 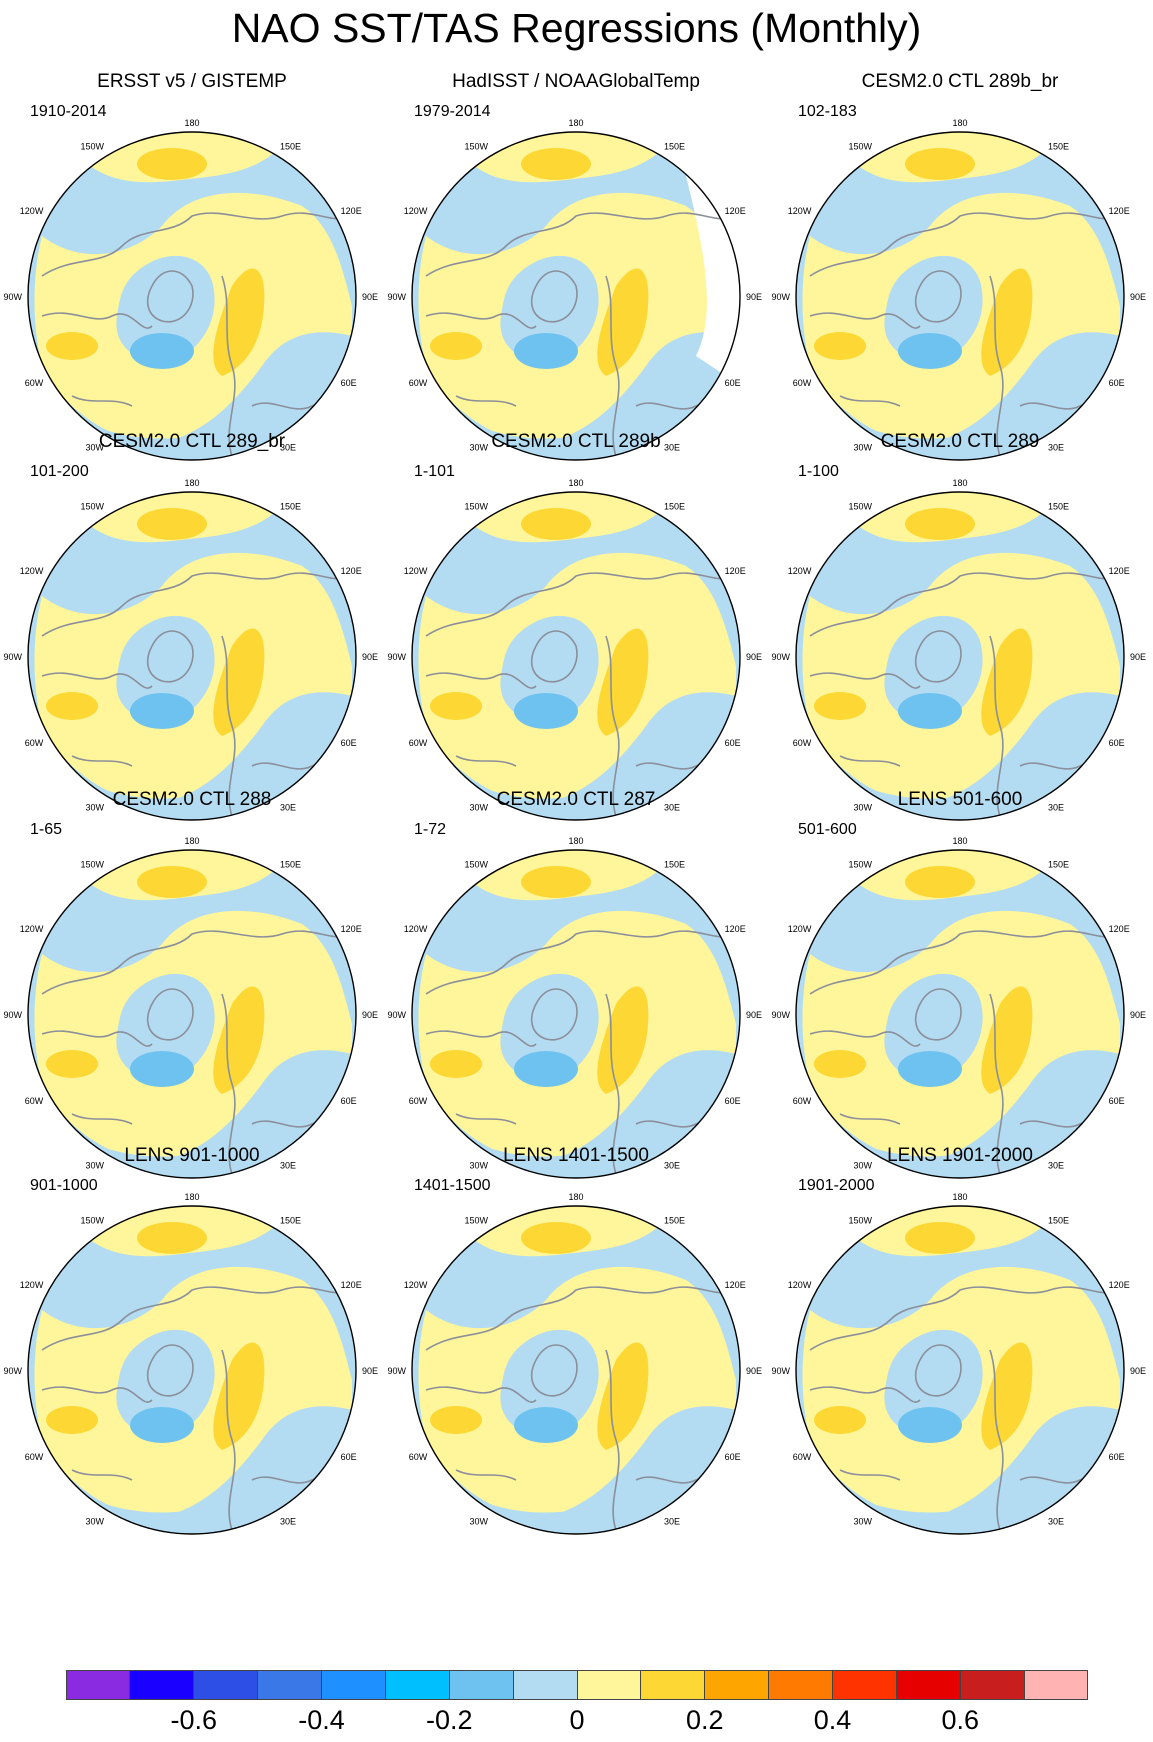 What do you see at coordinates (818, 471) in the screenshot?
I see `panel-period: 1-100` at bounding box center [818, 471].